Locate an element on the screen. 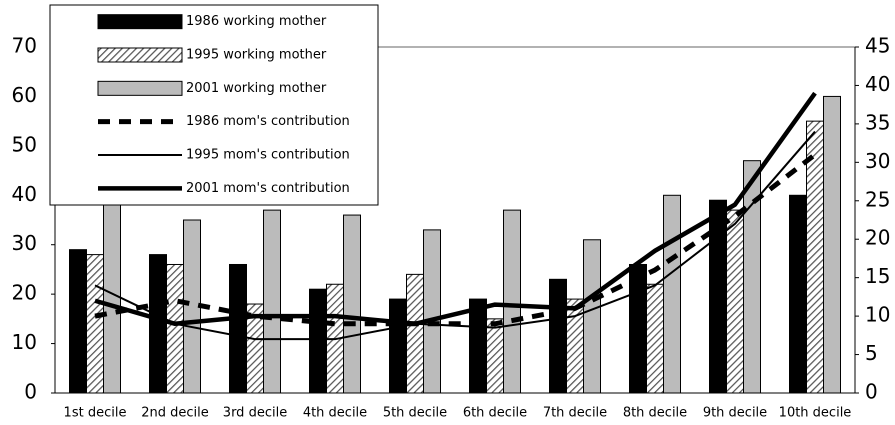 The image size is (895, 425). x-tick-label: 2nd decile is located at coordinates (175, 413).